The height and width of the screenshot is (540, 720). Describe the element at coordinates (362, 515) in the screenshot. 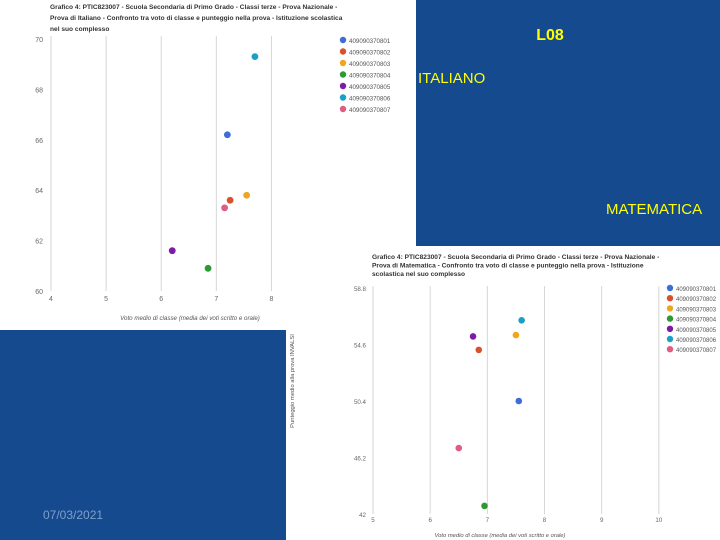

I see `mat-y-tick-label: 42` at that location.